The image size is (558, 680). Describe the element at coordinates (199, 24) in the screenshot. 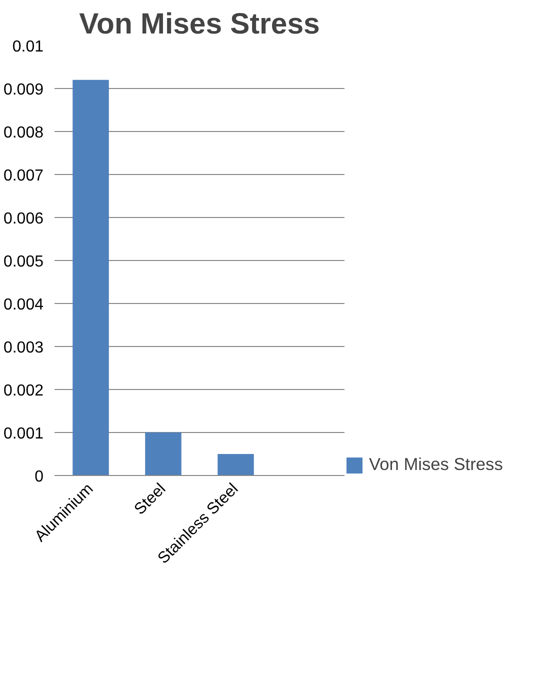

I see `chart-title: Von Mises Stress` at that location.